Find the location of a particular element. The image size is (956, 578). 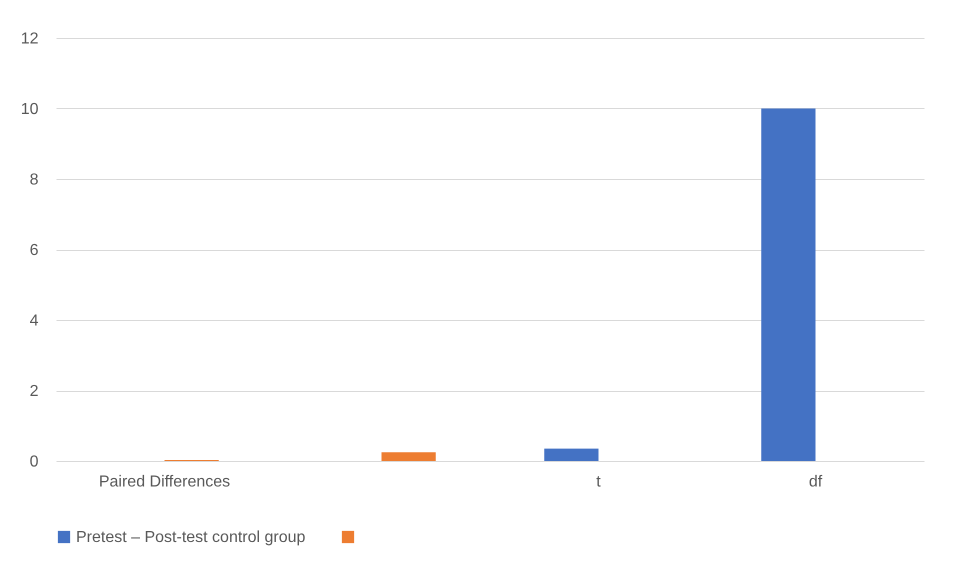

y-tick-label: 2 is located at coordinates (34, 391).